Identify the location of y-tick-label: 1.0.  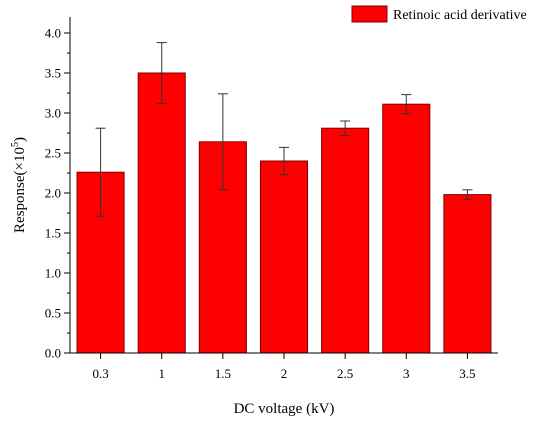
(53, 273).